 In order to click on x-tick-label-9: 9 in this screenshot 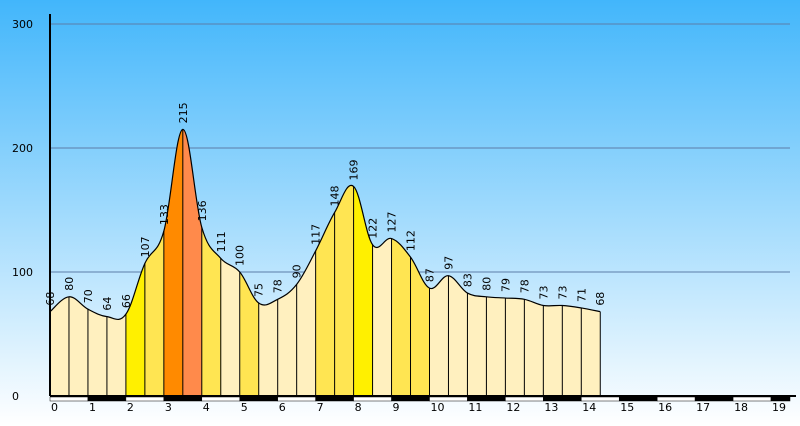, I will do `click(396, 407)`.